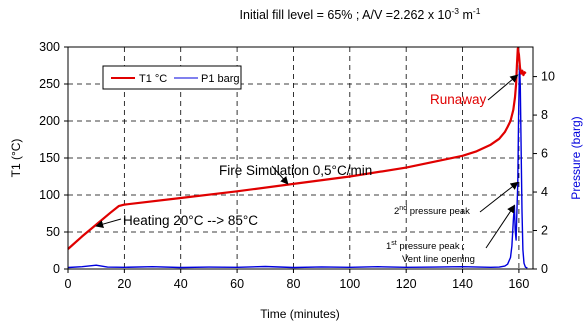 This screenshot has height=325, width=588. Describe the element at coordinates (220, 79) in the screenshot. I see `legend-label-p1: P1 barg` at that location.